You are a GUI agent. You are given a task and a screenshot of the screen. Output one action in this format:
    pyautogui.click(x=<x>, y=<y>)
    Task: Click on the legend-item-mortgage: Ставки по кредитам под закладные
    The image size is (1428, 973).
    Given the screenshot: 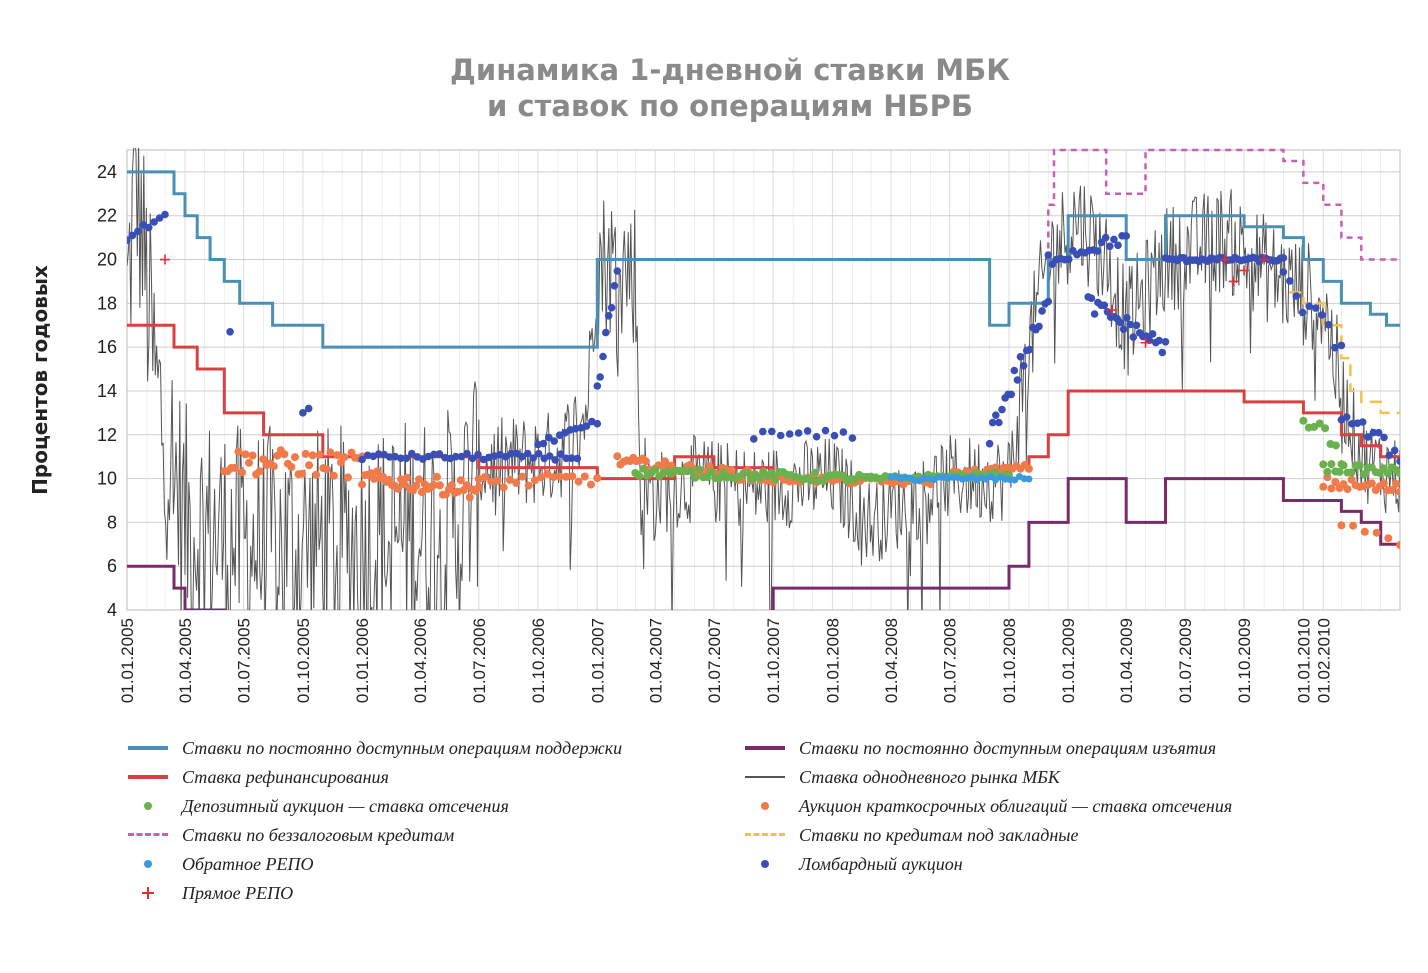 What is the action you would take?
    pyautogui.click(x=911, y=835)
    